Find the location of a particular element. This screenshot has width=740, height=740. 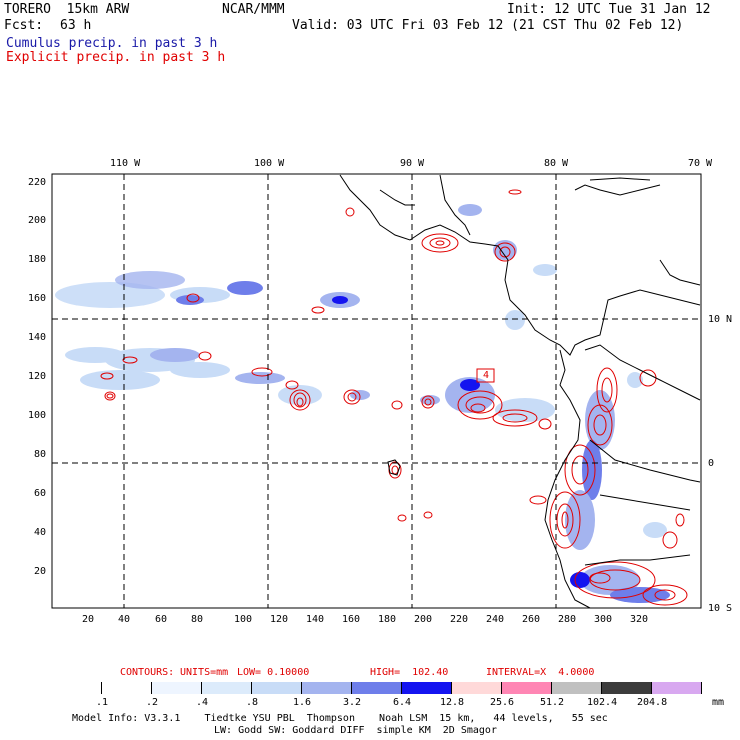

cumulus-legend: Cumulus precip. in past 3 h is located at coordinates (112, 43).